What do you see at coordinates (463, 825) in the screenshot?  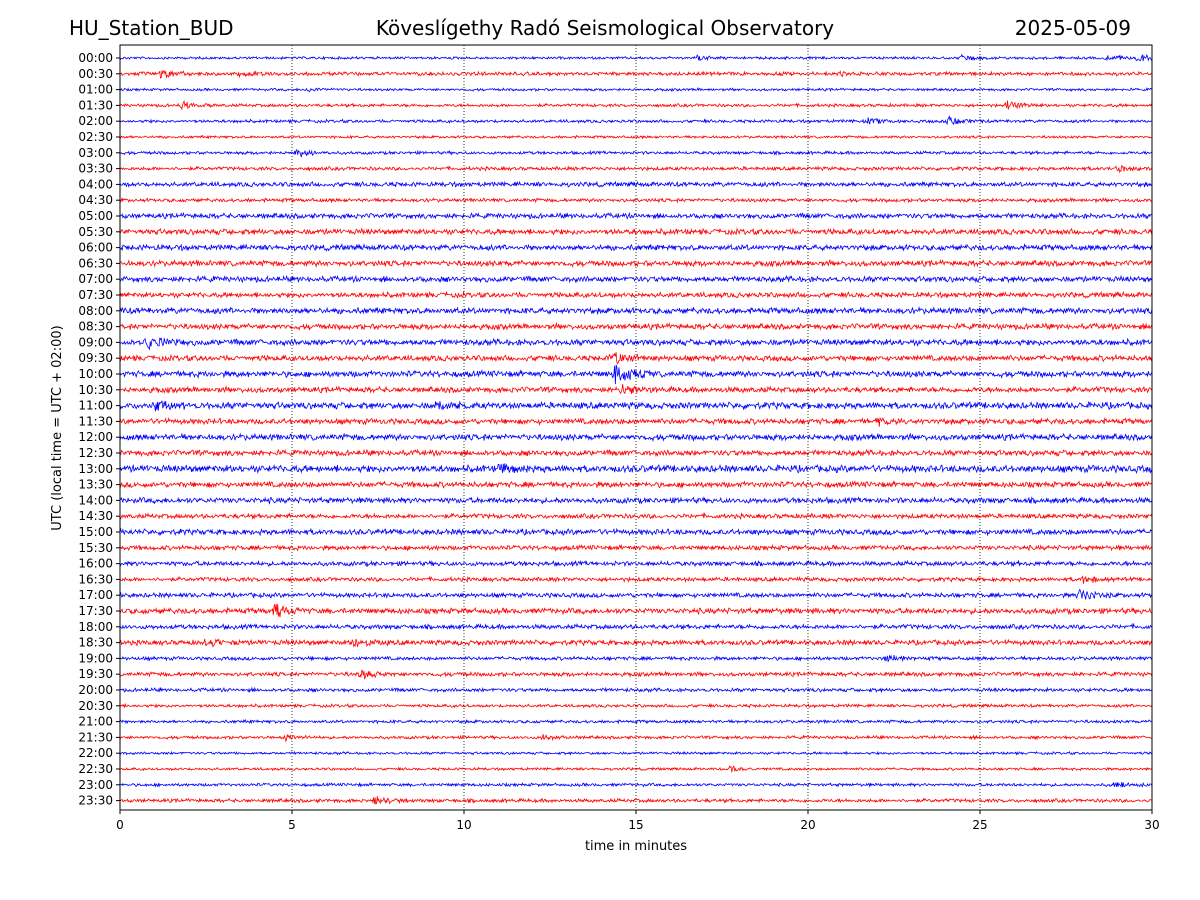 I see `x-tick-label: 10` at bounding box center [463, 825].